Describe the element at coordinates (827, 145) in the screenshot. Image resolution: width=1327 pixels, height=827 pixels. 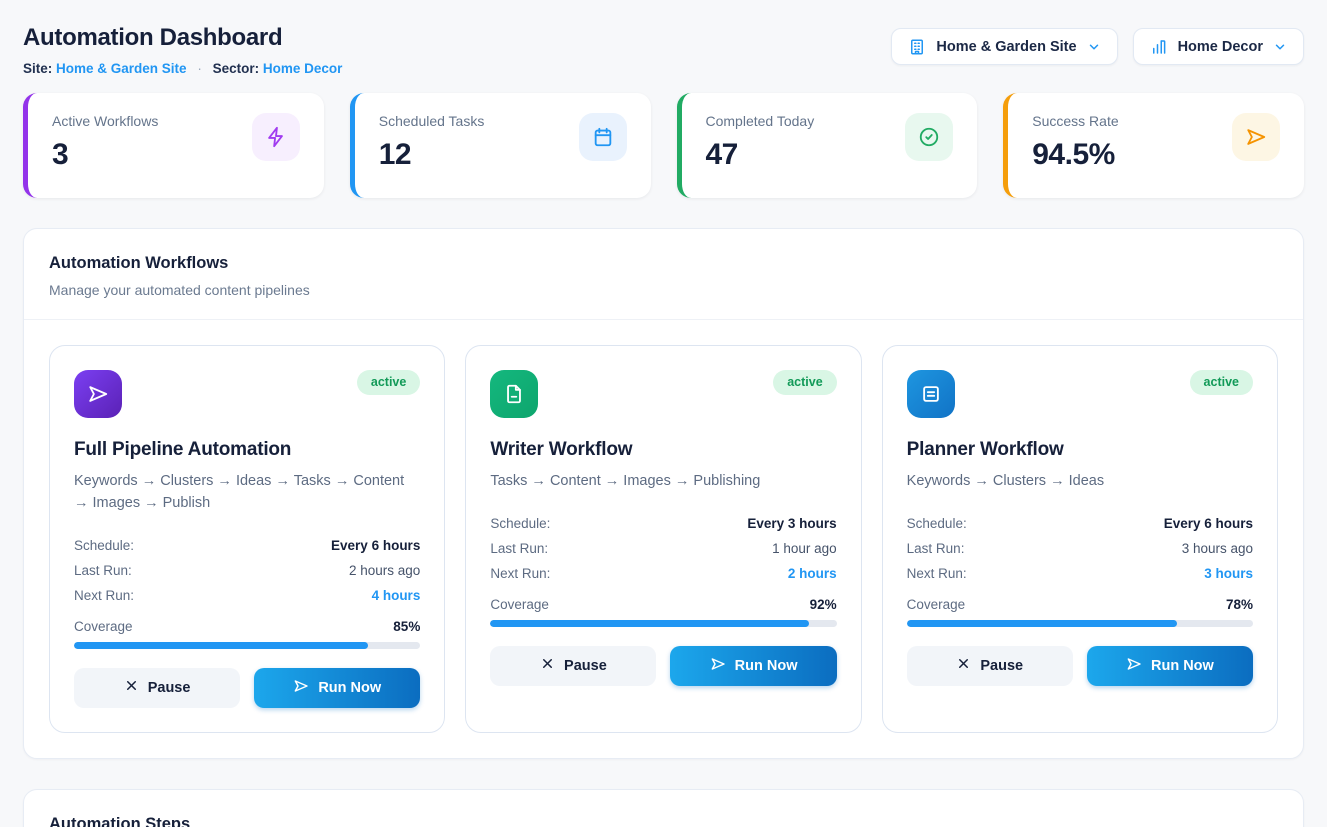
I see `stat-card-completed-today: Completed Today 47` at that location.